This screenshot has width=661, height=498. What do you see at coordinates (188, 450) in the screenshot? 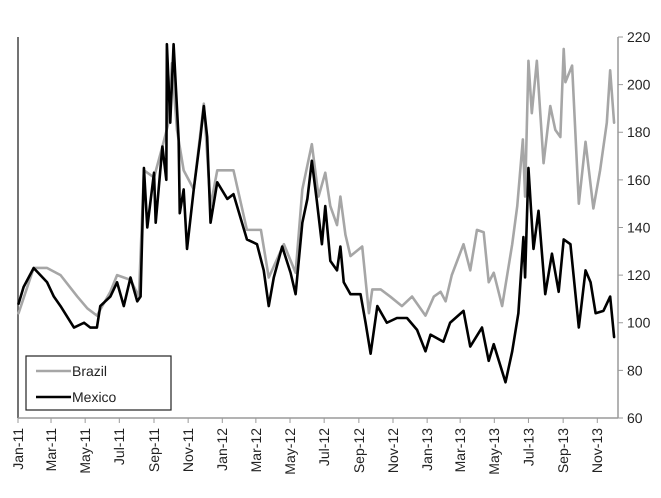
I see `x-tick-label: Nov-11` at bounding box center [188, 450].